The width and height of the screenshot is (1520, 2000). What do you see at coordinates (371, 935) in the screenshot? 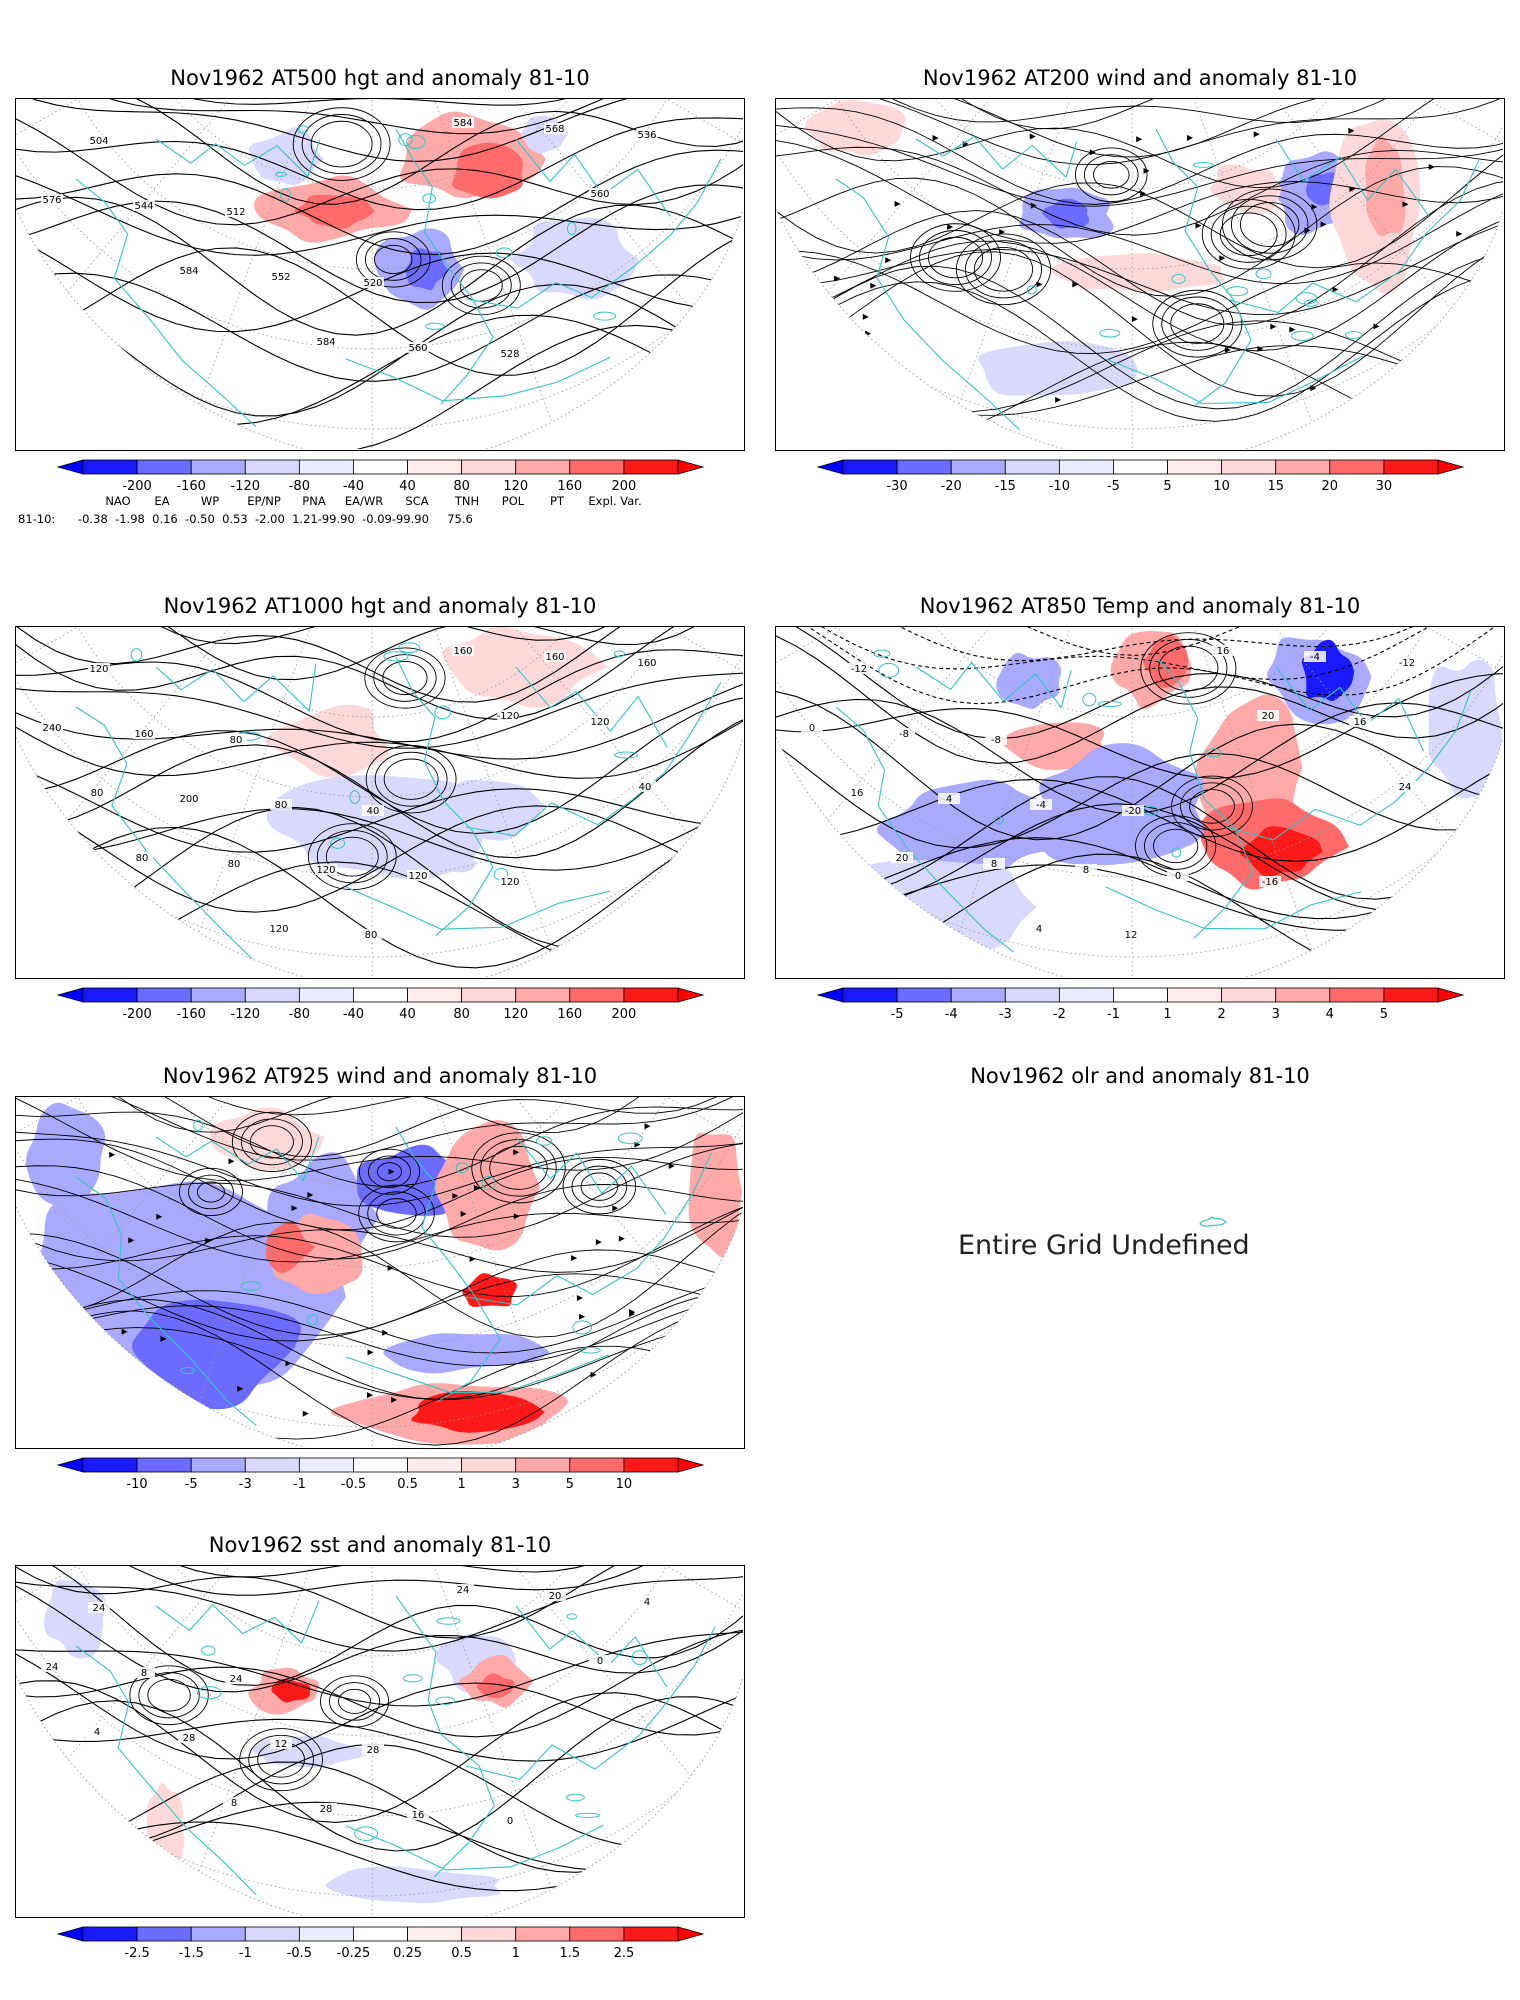
I see `contour-label: 80` at bounding box center [371, 935].